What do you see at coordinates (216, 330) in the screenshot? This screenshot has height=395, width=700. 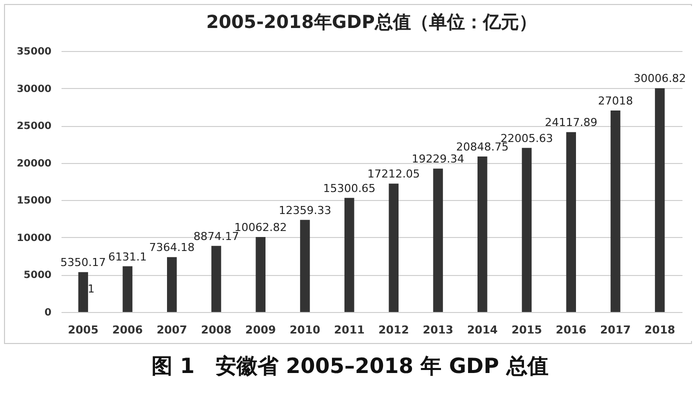 I see `x-tick-label: 2008` at bounding box center [216, 330].